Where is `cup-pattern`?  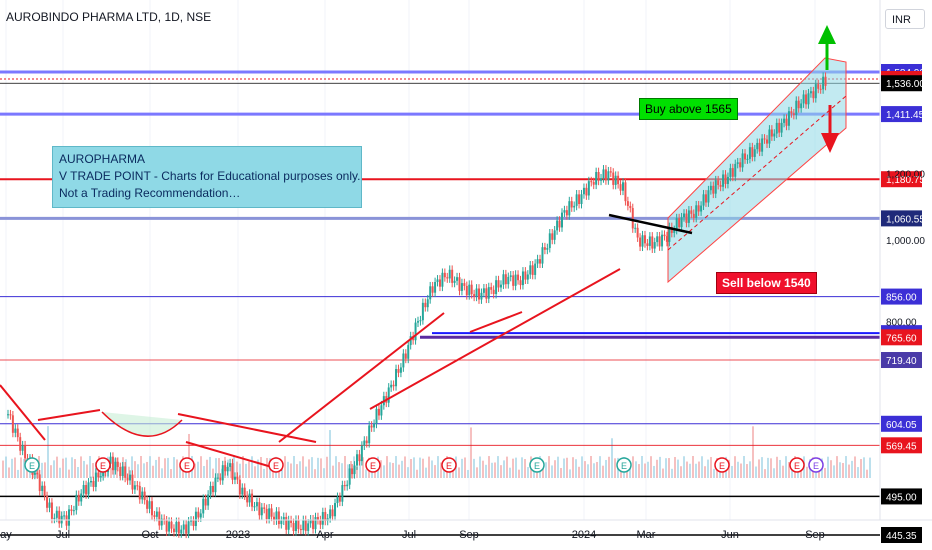
cup-pattern is located at coordinates (142, 424).